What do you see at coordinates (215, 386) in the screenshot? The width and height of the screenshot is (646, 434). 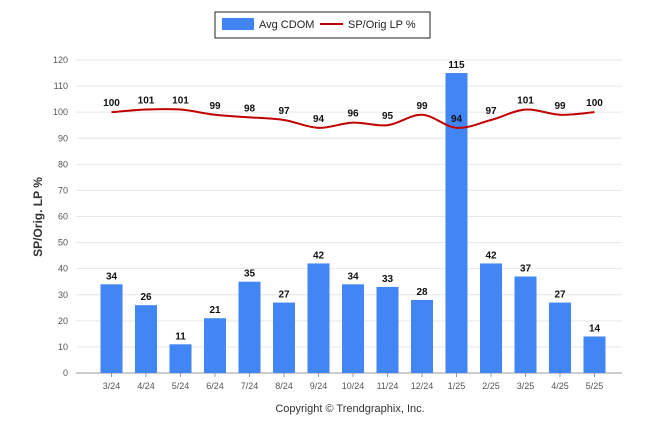 I see `x-tick-label: 6/24` at bounding box center [215, 386].